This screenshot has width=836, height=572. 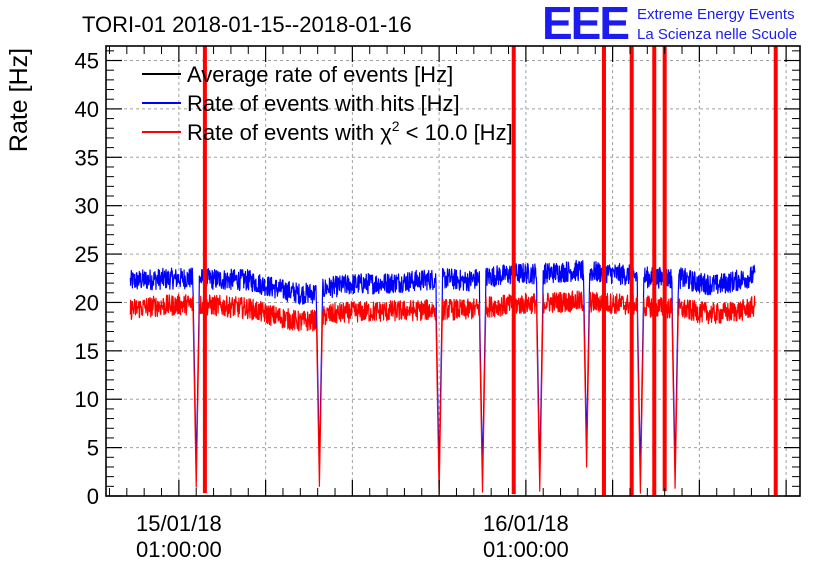 What do you see at coordinates (716, 14) in the screenshot?
I see `logo-line-1: Extreme Energy Events` at bounding box center [716, 14].